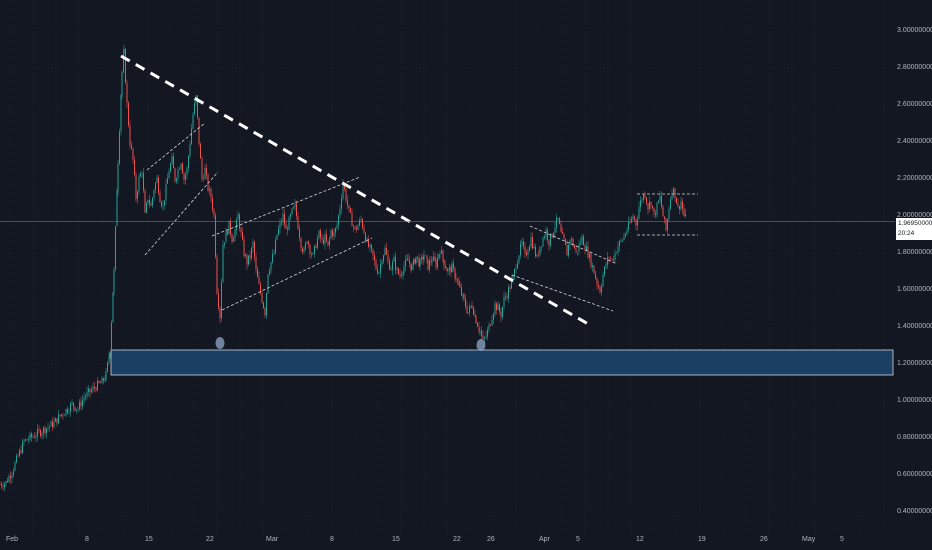  What do you see at coordinates (914, 141) in the screenshot?
I see `price-tick-label: 2.40000000` at bounding box center [914, 141].